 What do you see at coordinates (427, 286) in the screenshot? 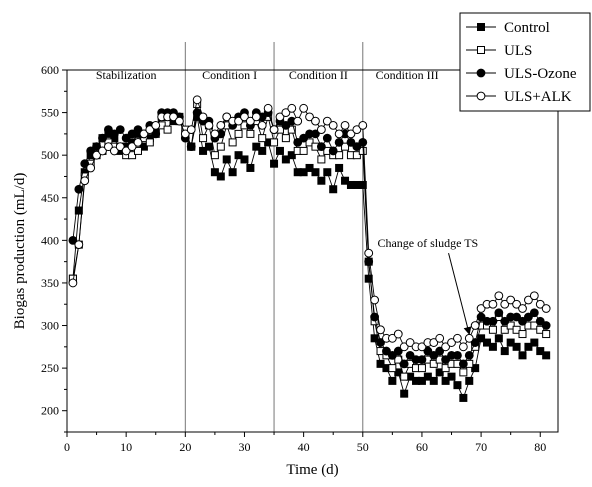
I see `annotation: Change of sludge TS` at bounding box center [427, 286].